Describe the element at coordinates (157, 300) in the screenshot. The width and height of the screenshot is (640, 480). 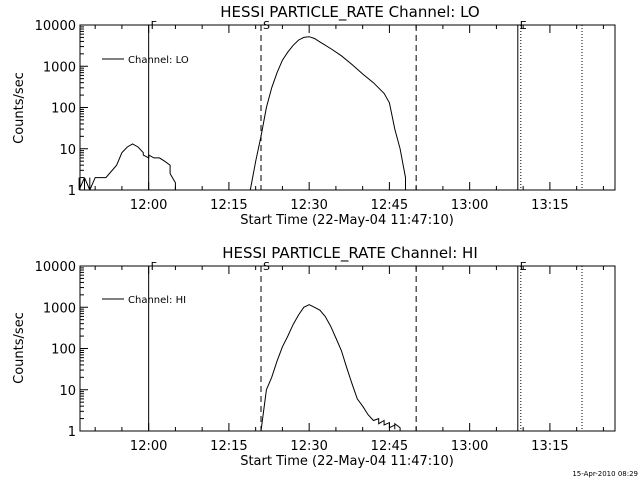
I see `legend-label: Channel: HI` at that location.